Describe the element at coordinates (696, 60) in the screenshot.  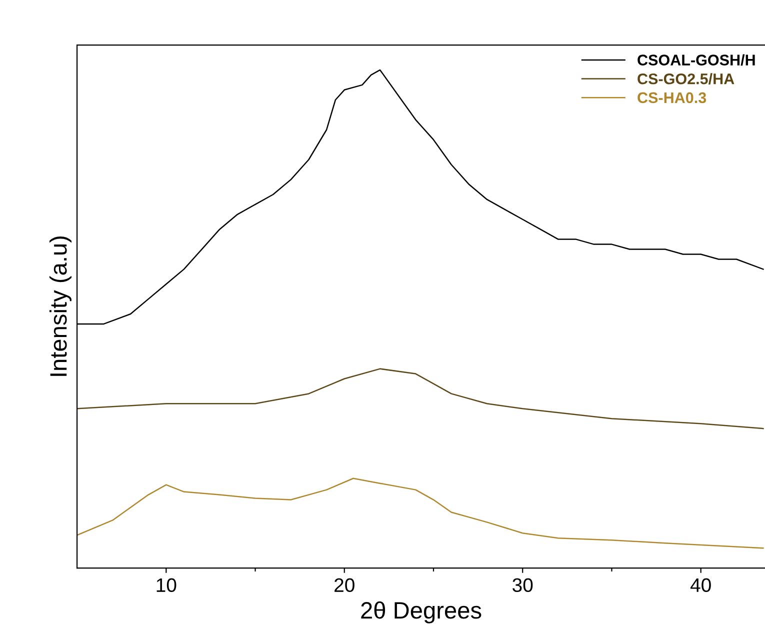
I see `legend-label: CSOAL-GOSH/H` at that location.